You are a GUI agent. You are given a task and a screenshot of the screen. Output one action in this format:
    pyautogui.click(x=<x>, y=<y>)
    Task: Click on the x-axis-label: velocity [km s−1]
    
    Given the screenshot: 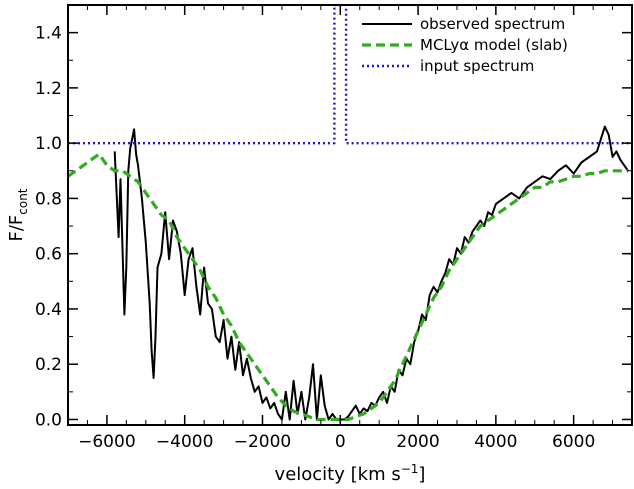 What is the action you would take?
    pyautogui.click(x=350, y=473)
    